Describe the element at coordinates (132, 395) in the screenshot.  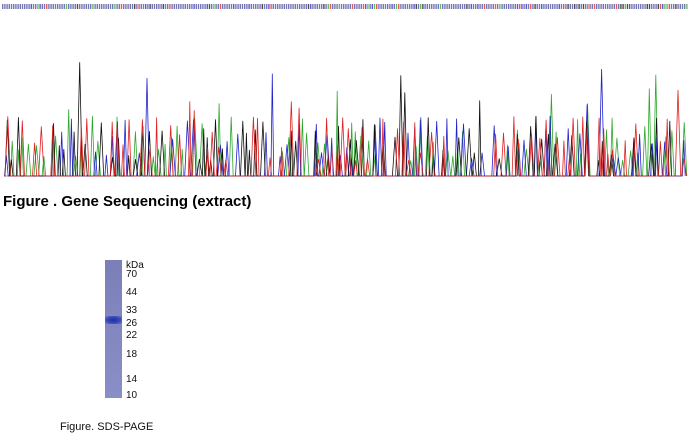
I see `marker-label: 10` at that location.